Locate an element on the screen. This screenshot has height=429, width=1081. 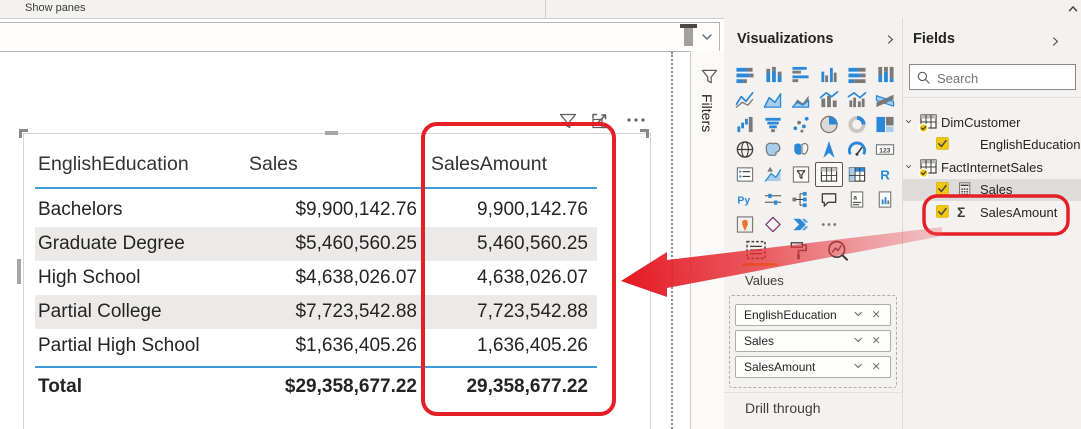
table-cell: Partial High School is located at coordinates (119, 345).